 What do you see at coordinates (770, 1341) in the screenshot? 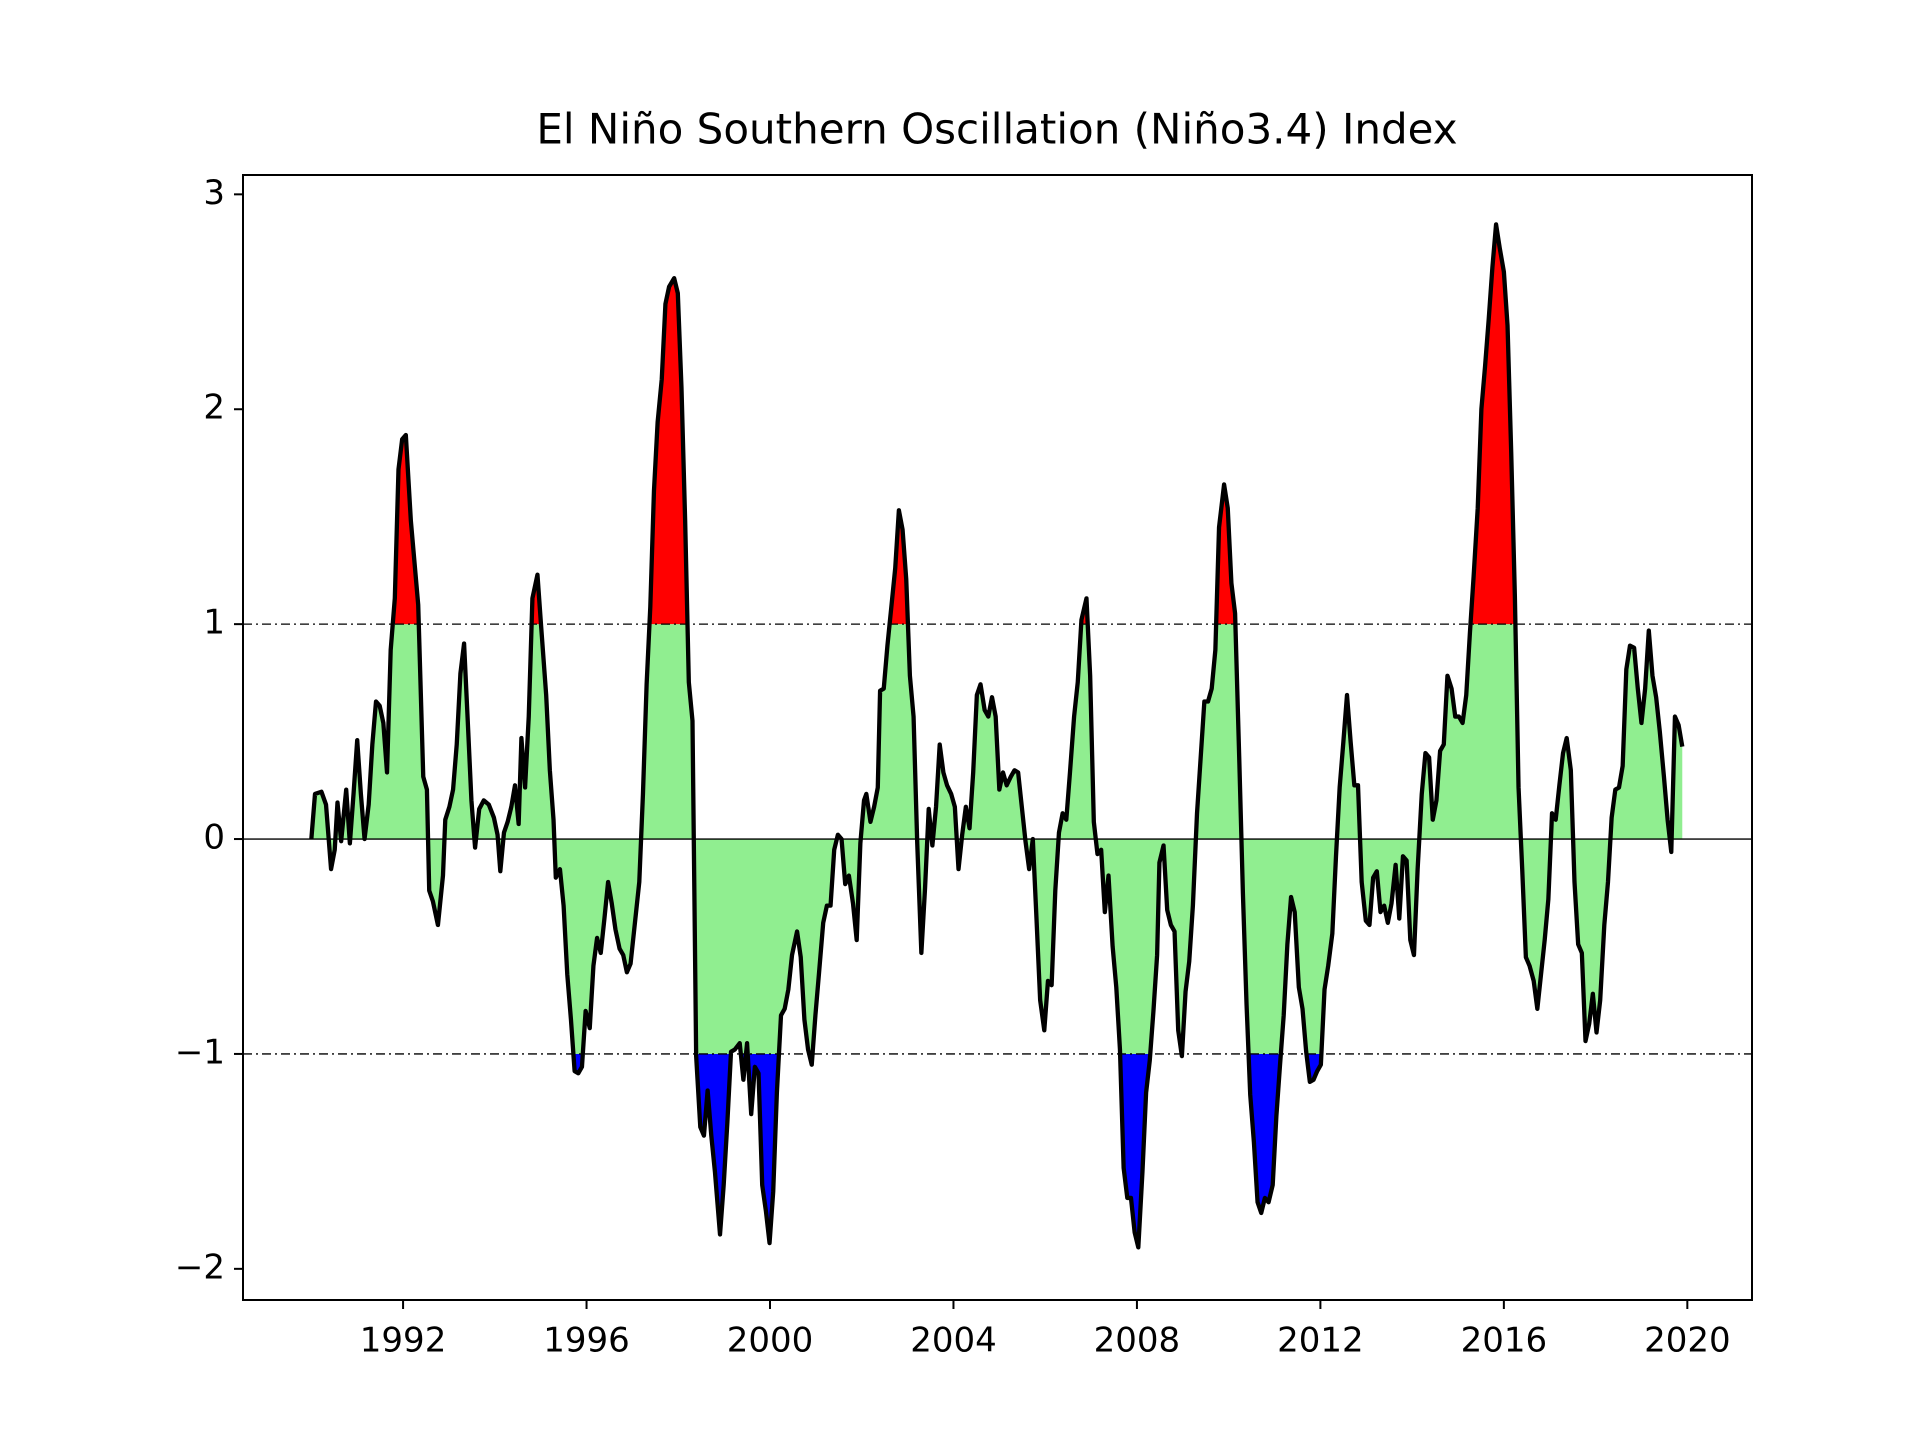
I see `x-tick-label: 2000` at bounding box center [770, 1341].